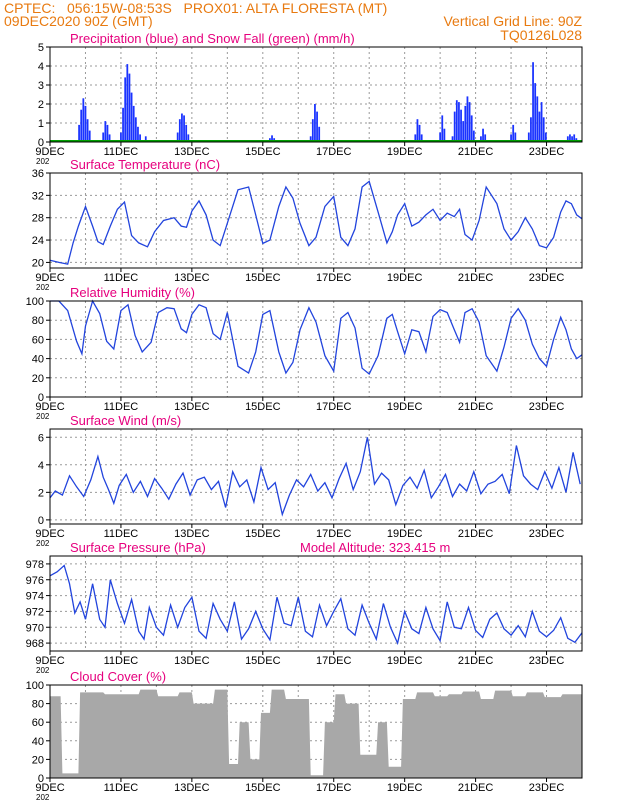 The image size is (618, 800). Describe the element at coordinates (35, 581) in the screenshot. I see `y-tick-label: 976` at that location.